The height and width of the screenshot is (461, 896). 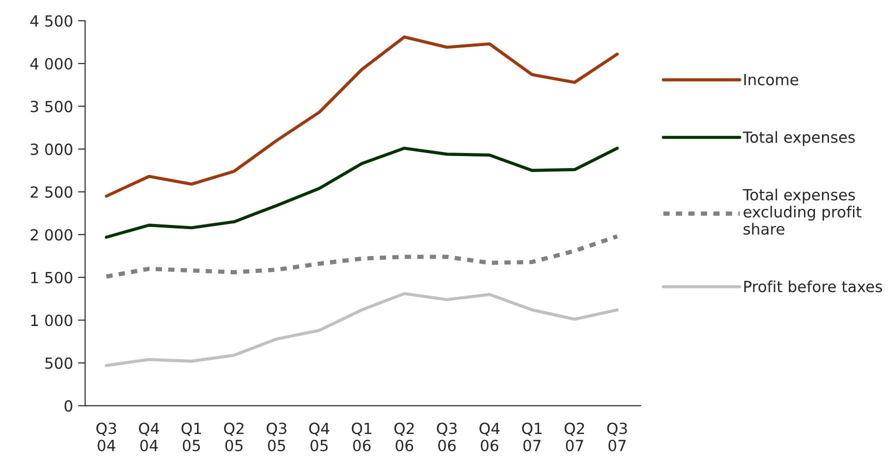 What do you see at coordinates (51, 192) in the screenshot?
I see `y-tick-label: 2 500` at bounding box center [51, 192].